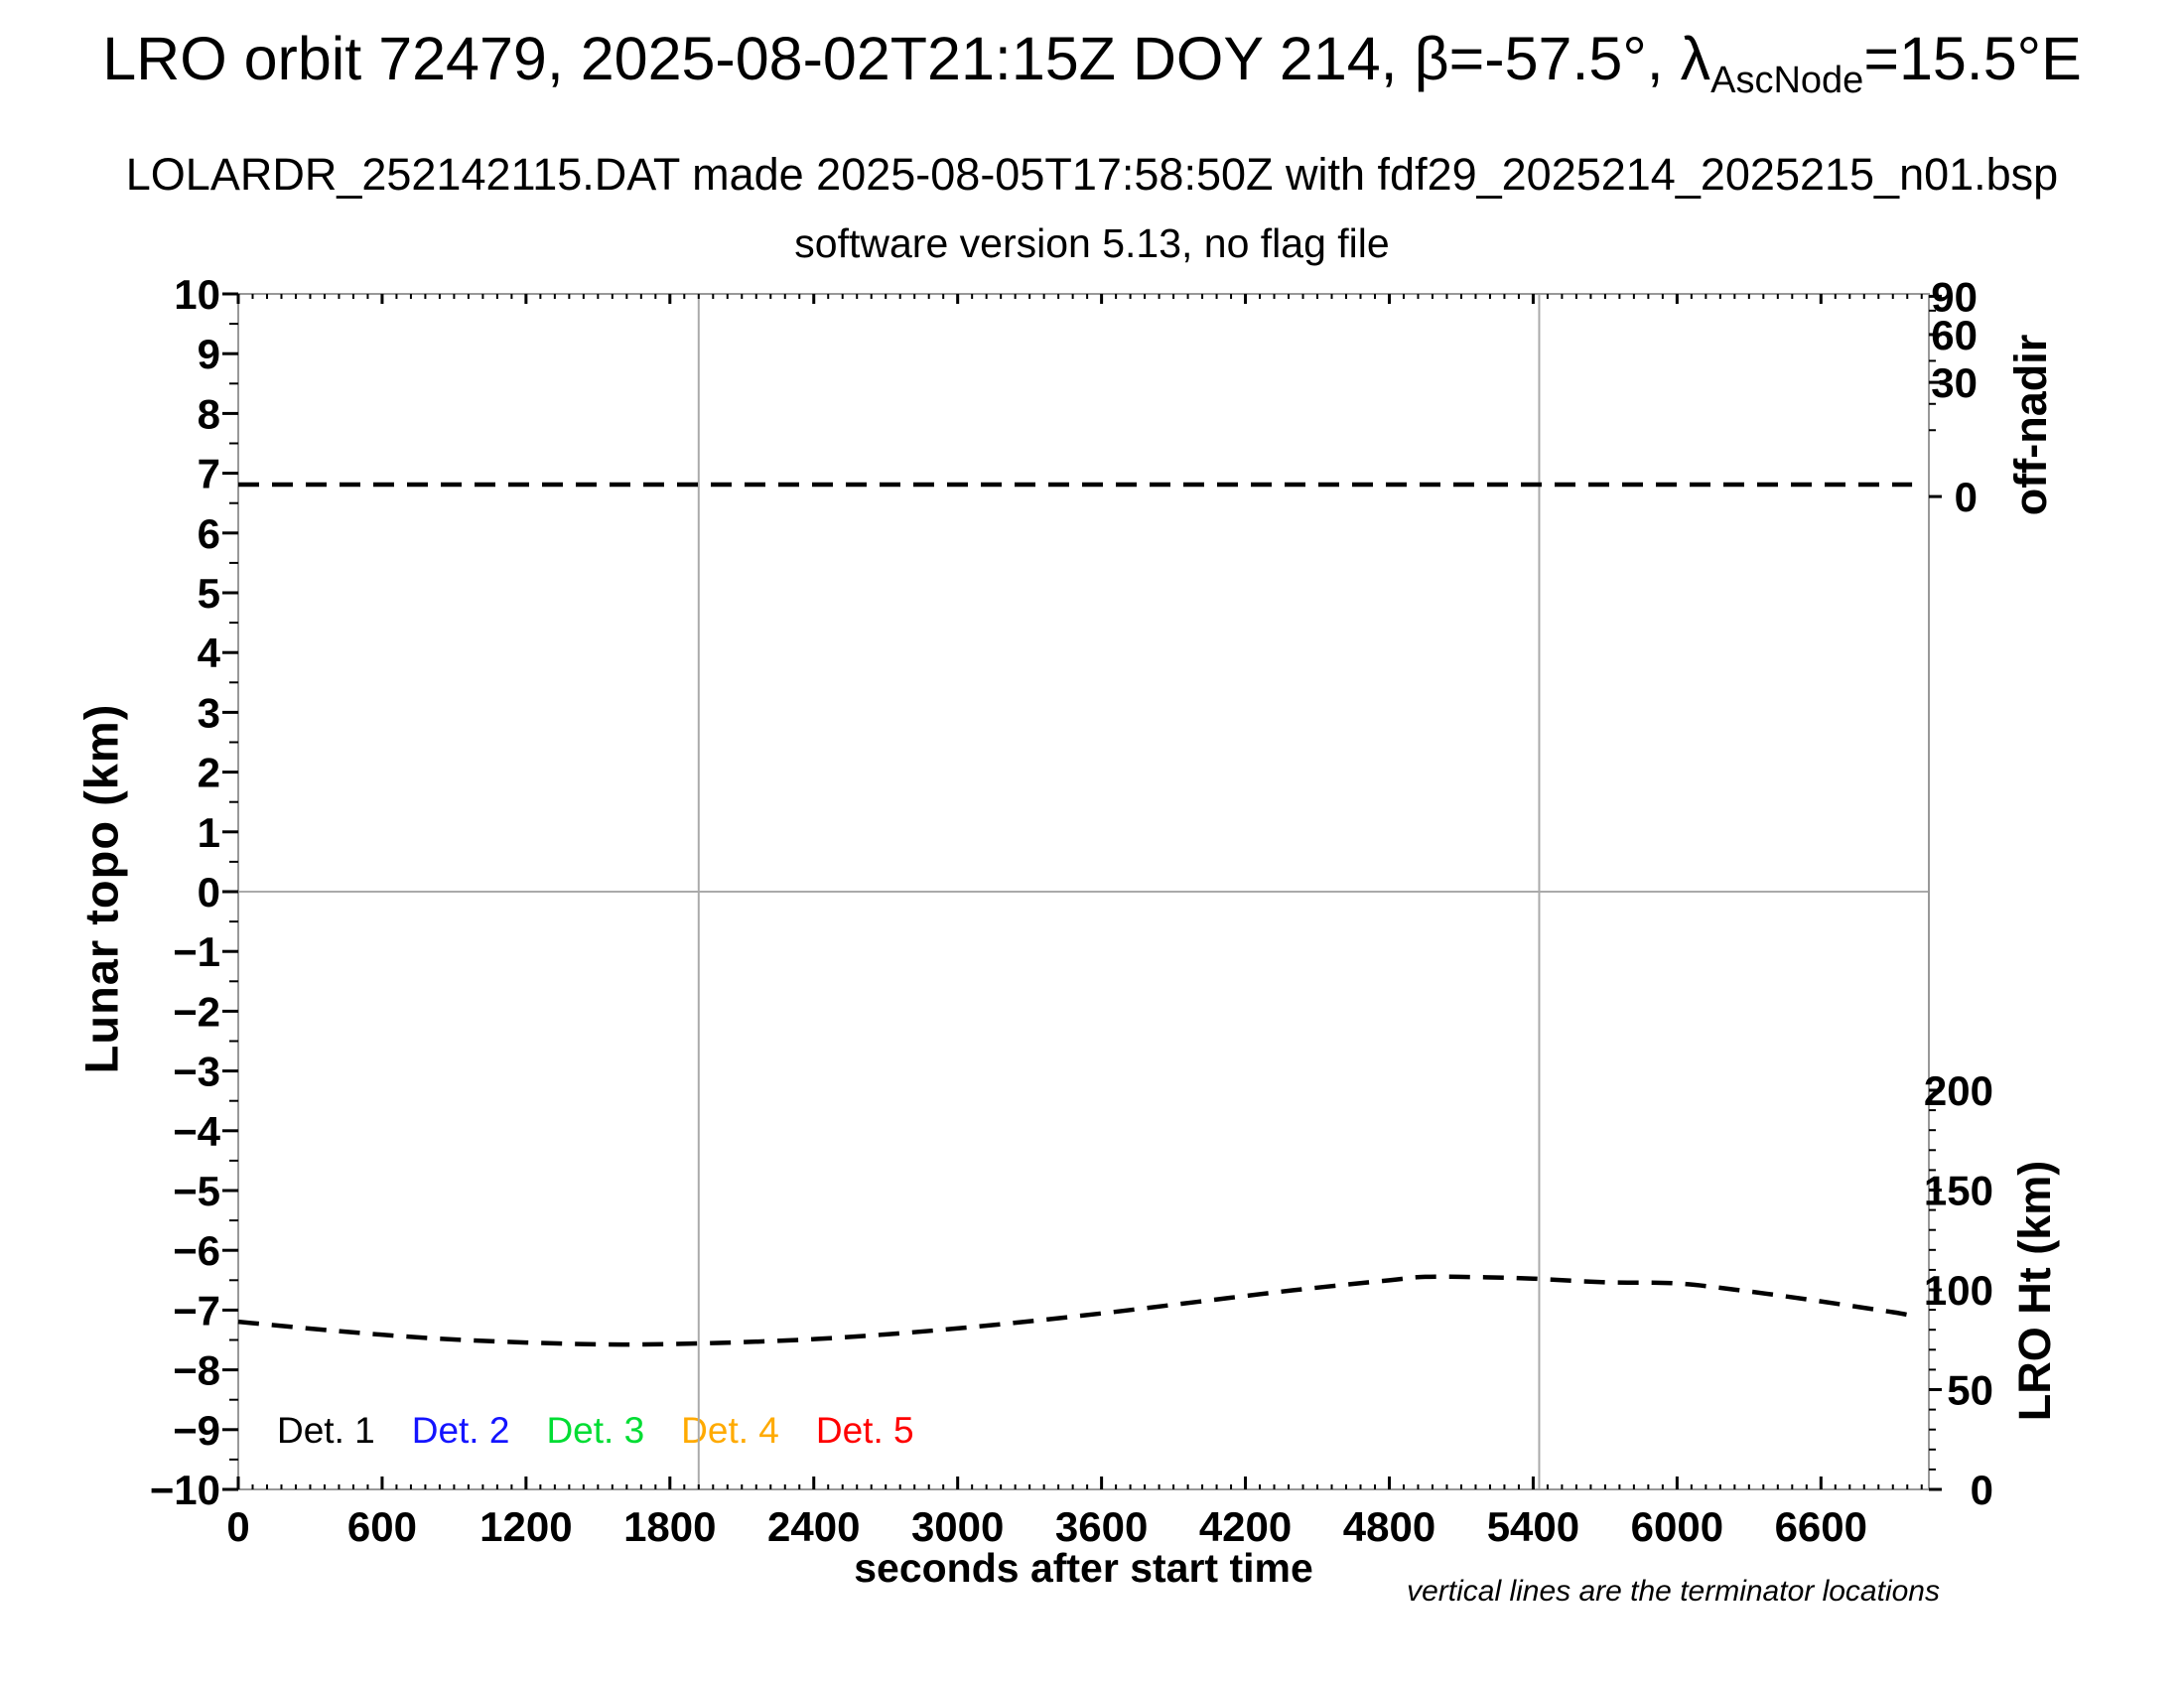 Image resolution: width=2184 pixels, height=1688 pixels. I want to click on x-tick-label: 1200, so click(525, 1526).